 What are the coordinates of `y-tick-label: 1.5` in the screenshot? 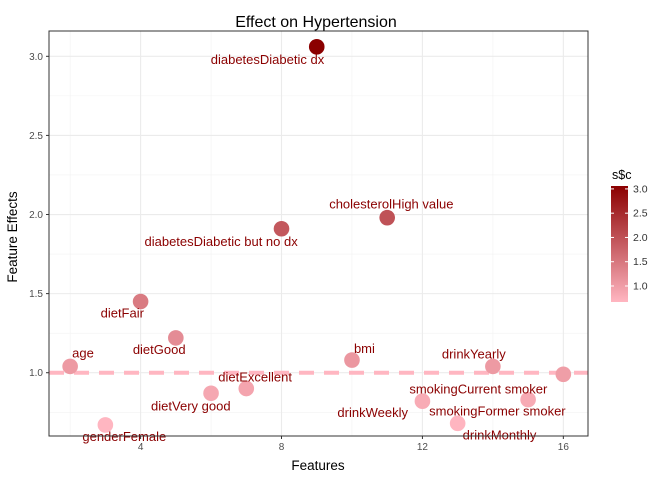 It's located at (36, 294).